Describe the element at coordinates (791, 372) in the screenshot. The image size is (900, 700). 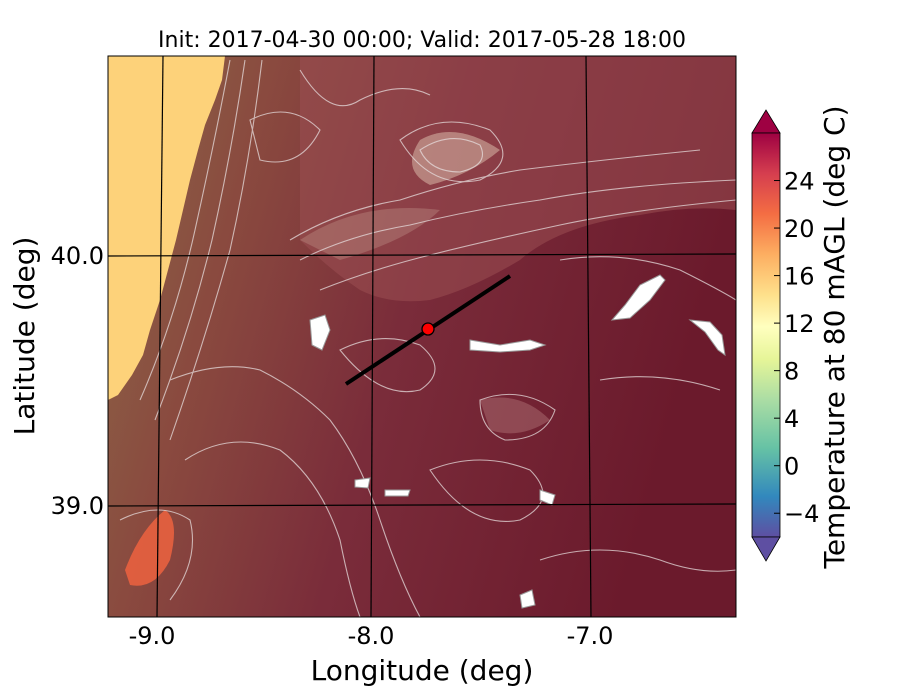
I see `colorbar-tick-label: 8` at that location.